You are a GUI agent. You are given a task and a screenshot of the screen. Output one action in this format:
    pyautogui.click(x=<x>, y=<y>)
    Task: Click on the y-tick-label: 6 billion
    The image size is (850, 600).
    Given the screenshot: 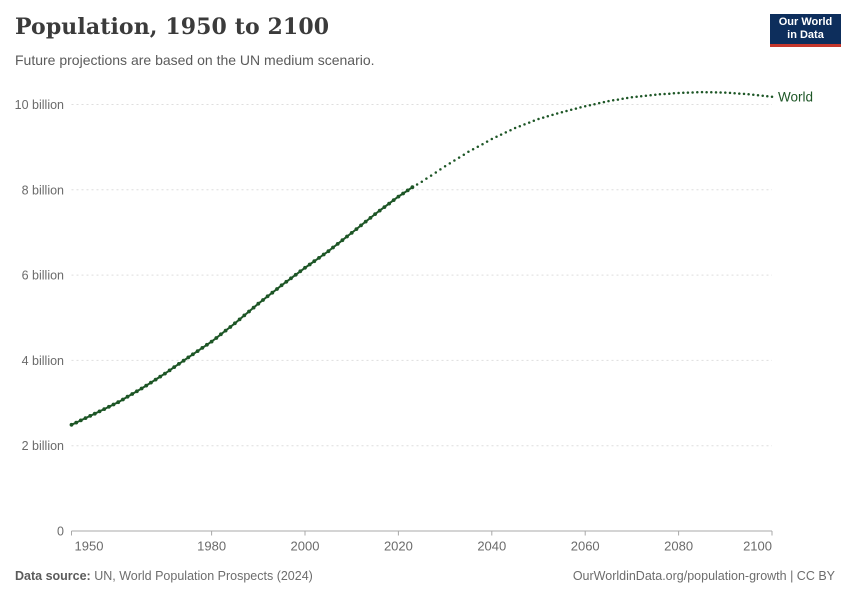 What is the action you would take?
    pyautogui.click(x=43, y=276)
    